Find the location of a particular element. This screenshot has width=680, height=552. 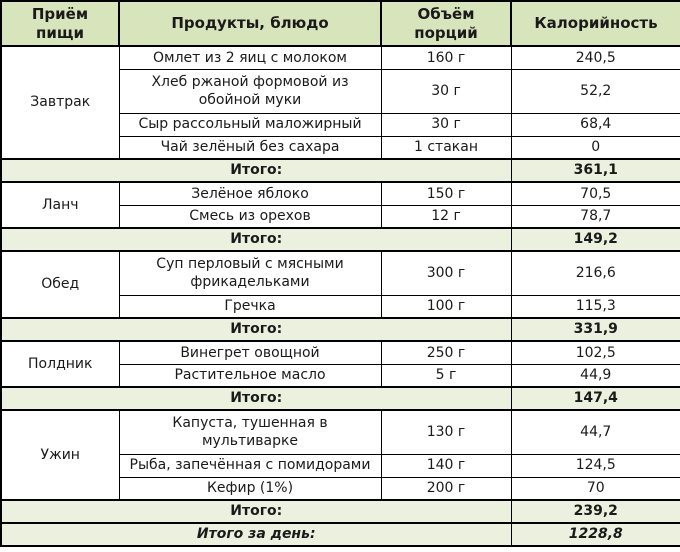

volume-cell: 5 г is located at coordinates (446, 375).